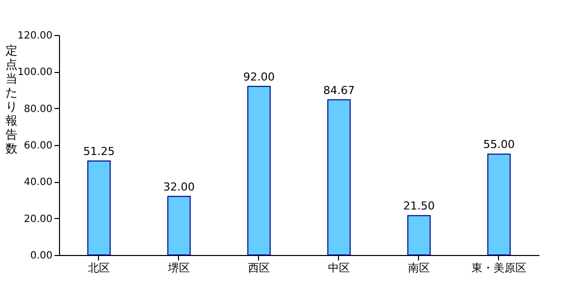 Image resolution: width=577 pixels, height=295 pixels. What do you see at coordinates (499, 145) in the screenshot?
I see `data-label: 55.00` at bounding box center [499, 145].